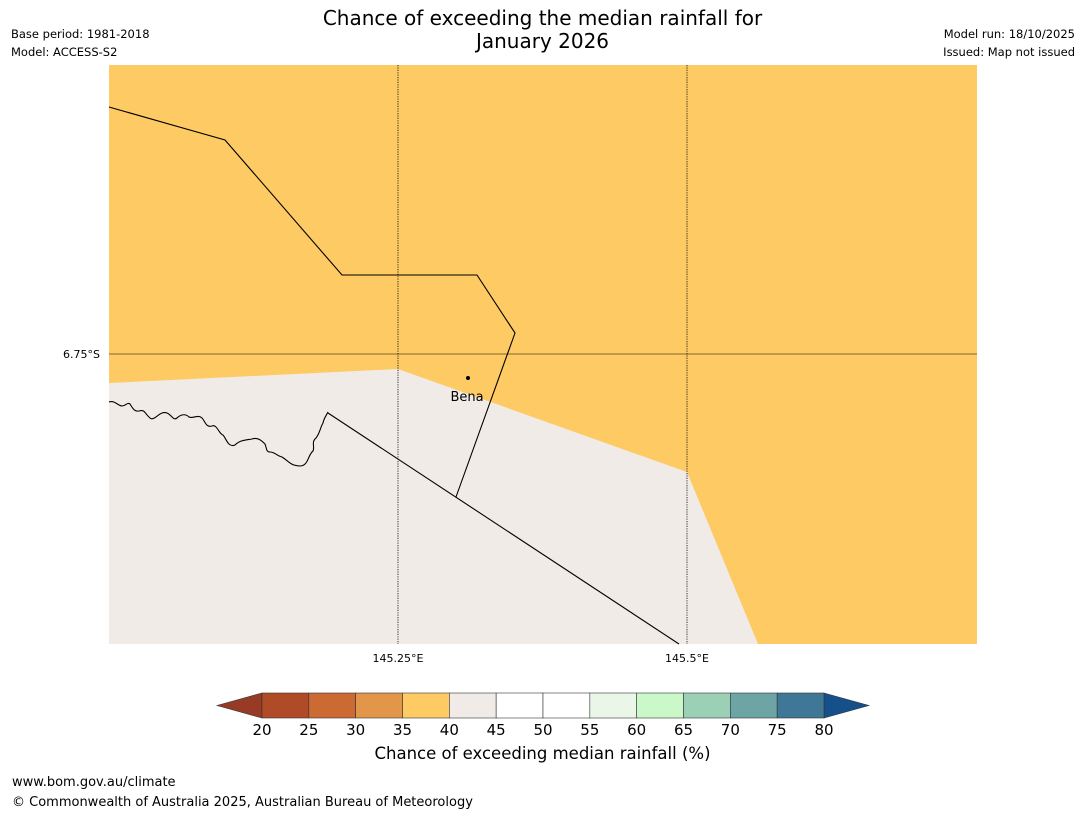 This screenshot has width=1085, height=816. I want to click on colorbar-tick-label: 60, so click(636, 730).